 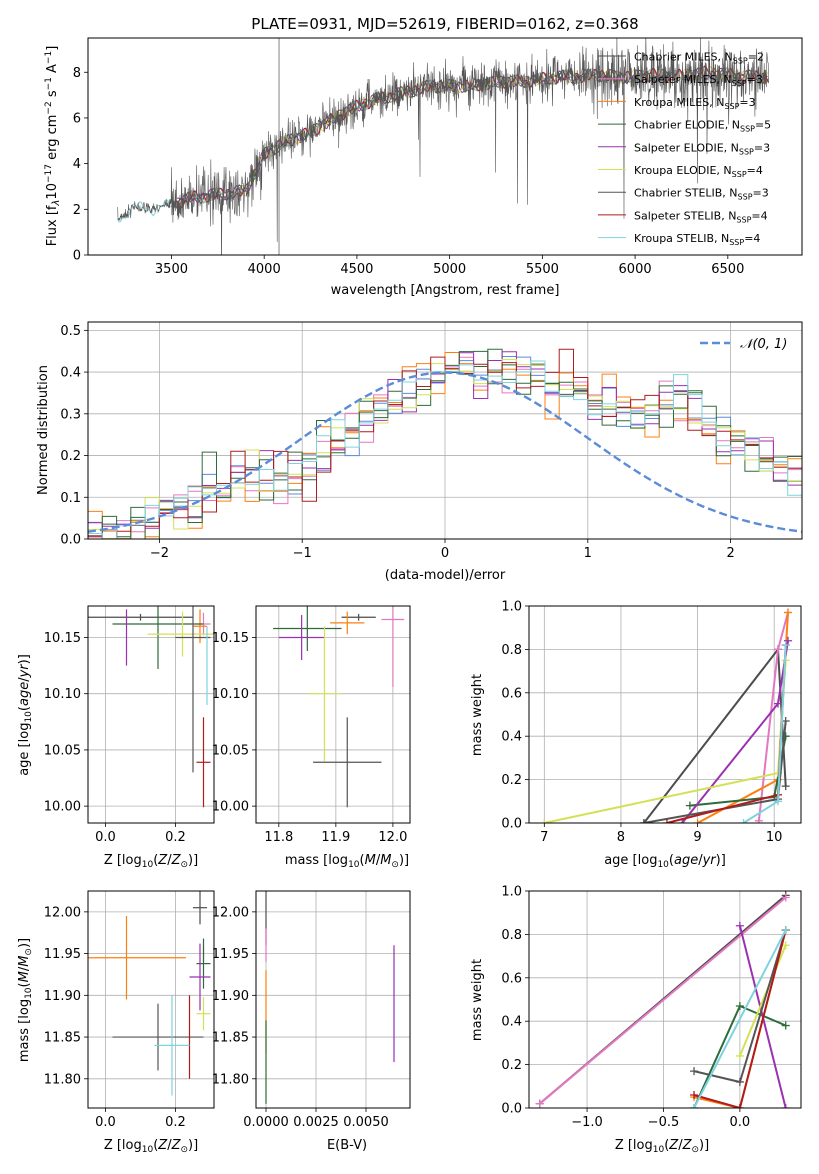 What do you see at coordinates (445, 290) in the screenshot?
I see `spectrum-x-axis-label: wavelength [Angstrom, rest frame]` at bounding box center [445, 290].